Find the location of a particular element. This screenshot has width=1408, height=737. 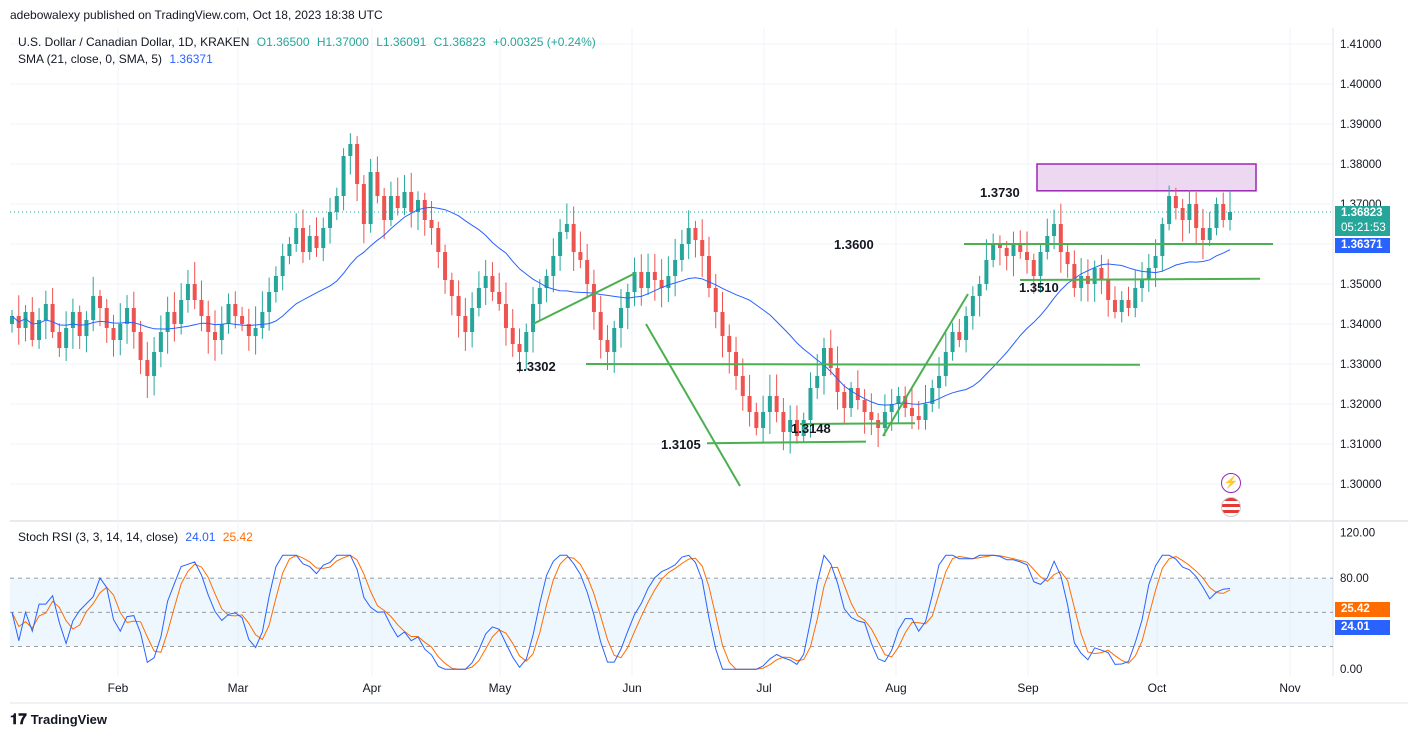

price-tick-label: 1.33000 is located at coordinates (1361, 365).